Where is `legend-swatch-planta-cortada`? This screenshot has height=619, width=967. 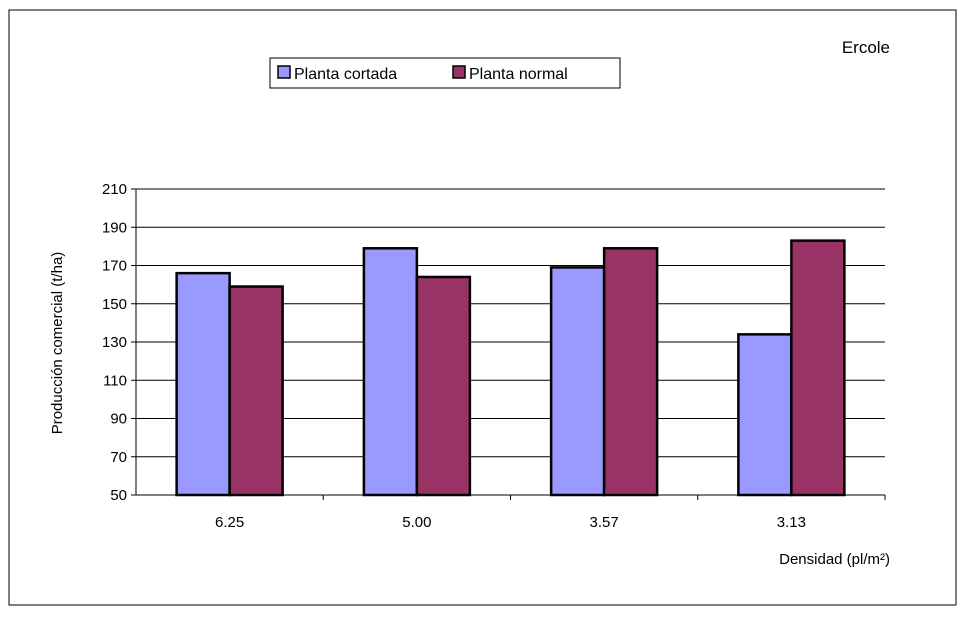
legend-swatch-planta-cortada is located at coordinates (284, 72).